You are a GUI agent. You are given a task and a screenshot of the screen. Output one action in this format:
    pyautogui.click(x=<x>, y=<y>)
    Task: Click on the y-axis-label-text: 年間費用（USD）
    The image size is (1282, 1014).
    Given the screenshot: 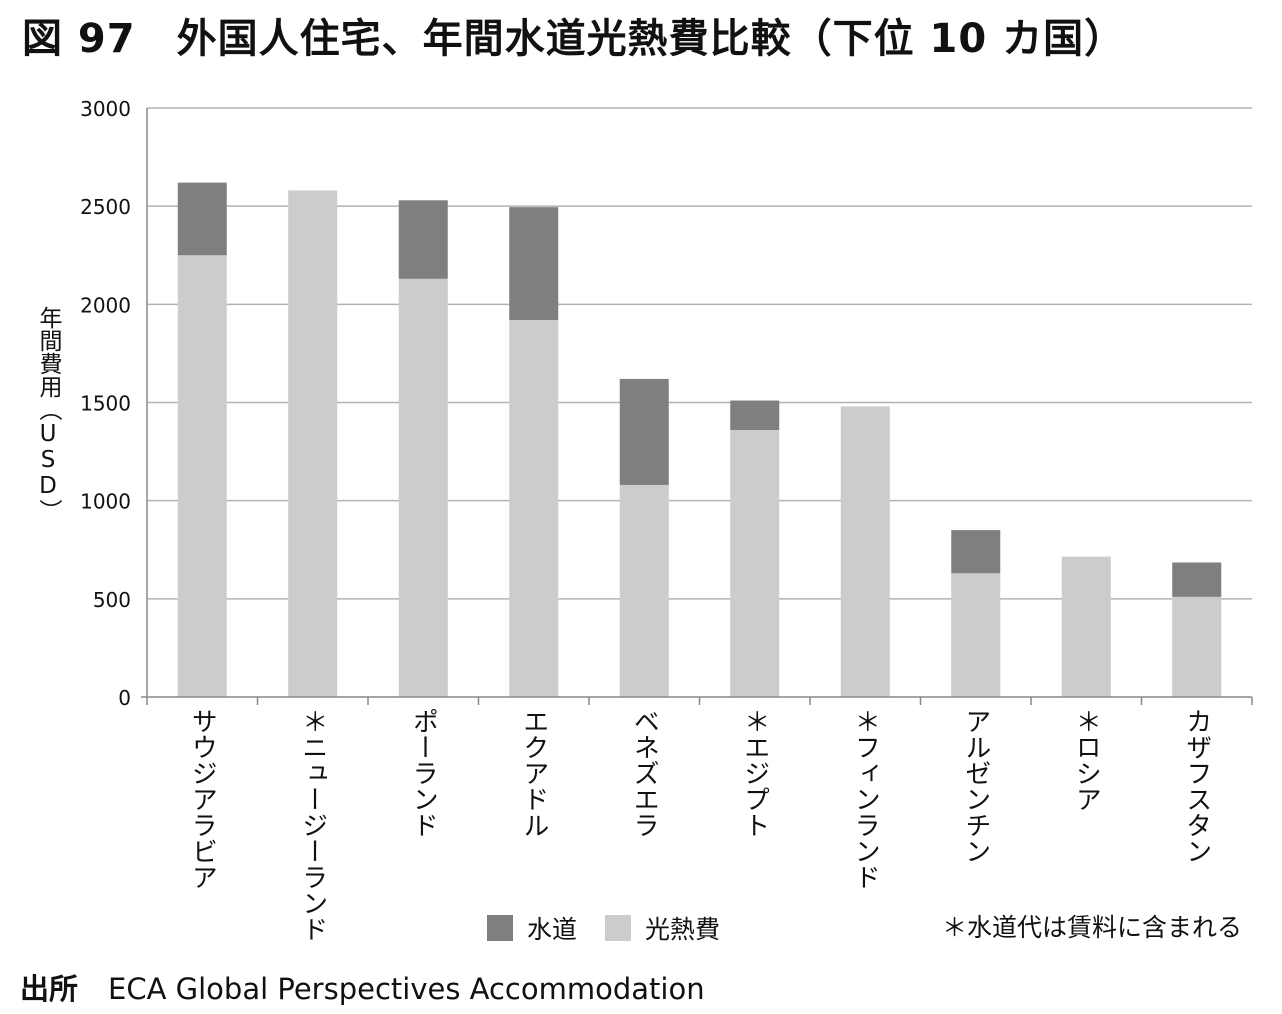 What is the action you would take?
    pyautogui.click(x=49, y=414)
    